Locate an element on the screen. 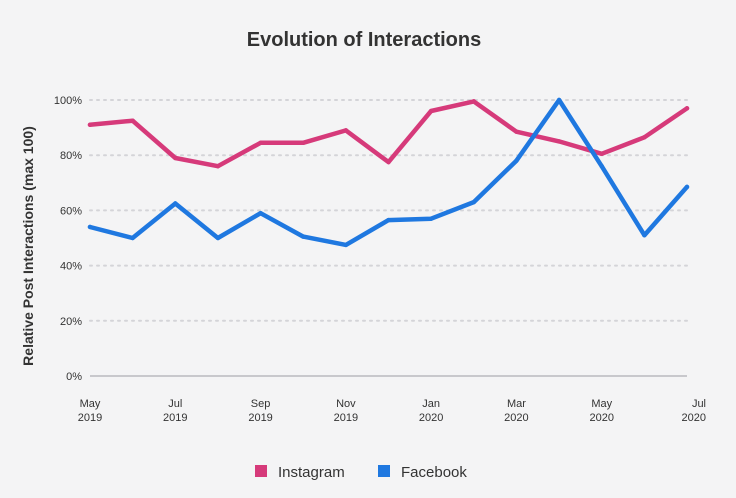 This screenshot has width=736, height=498. legend-swatch-facebook is located at coordinates (384, 471).